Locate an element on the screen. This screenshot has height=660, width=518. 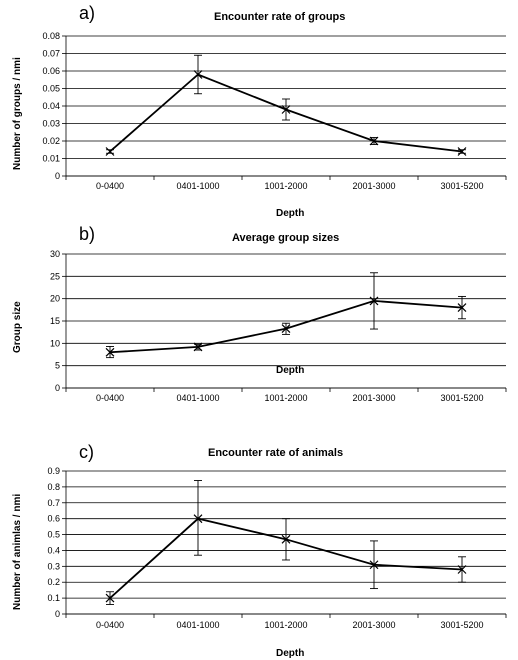
y-tick-label: 0.4 is located at coordinates (53, 550).